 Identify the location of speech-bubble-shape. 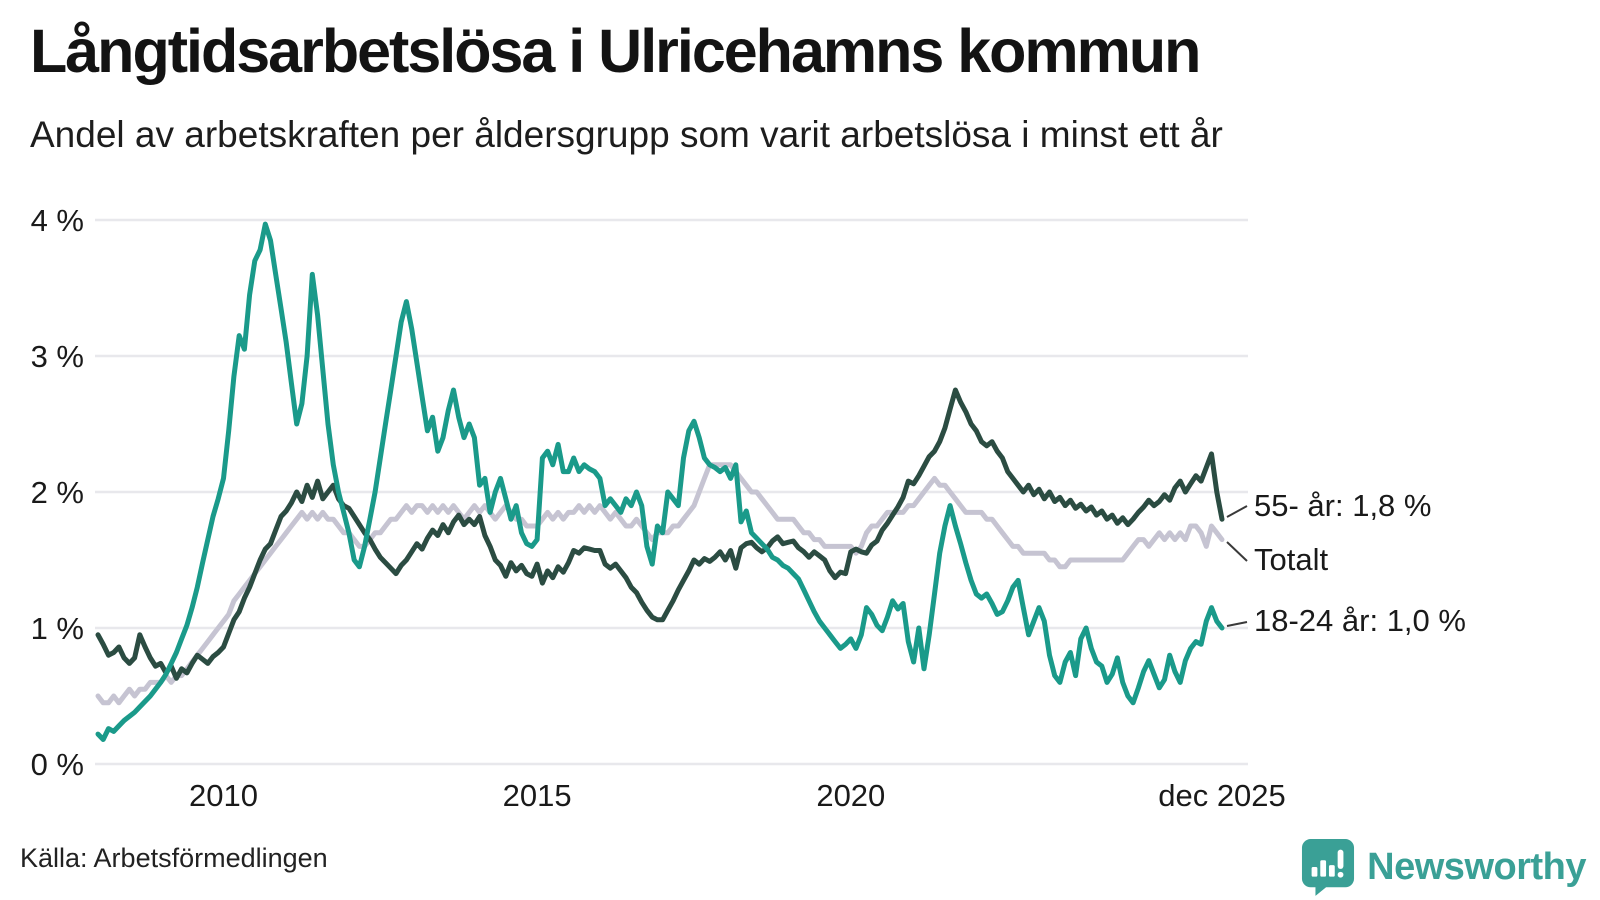
(1328, 867).